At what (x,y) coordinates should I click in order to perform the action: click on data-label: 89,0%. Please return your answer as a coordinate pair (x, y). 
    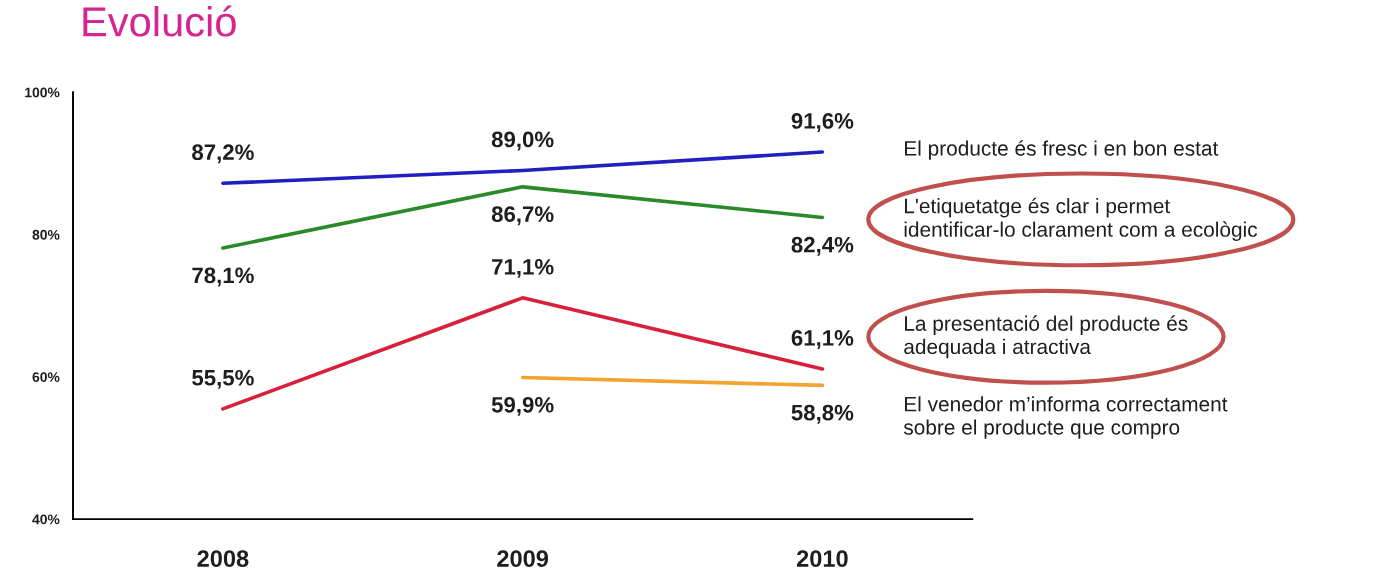
    Looking at the image, I should click on (522, 141).